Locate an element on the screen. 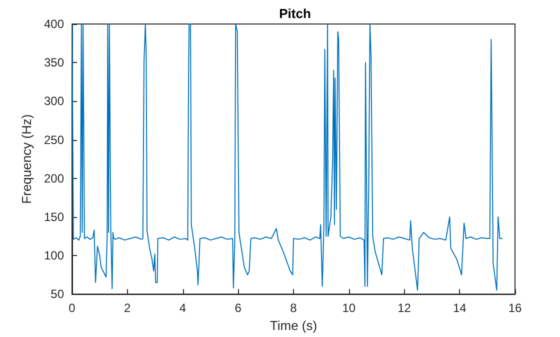 This screenshot has height=337, width=560. y-tick-label: 250 is located at coordinates (54, 139).